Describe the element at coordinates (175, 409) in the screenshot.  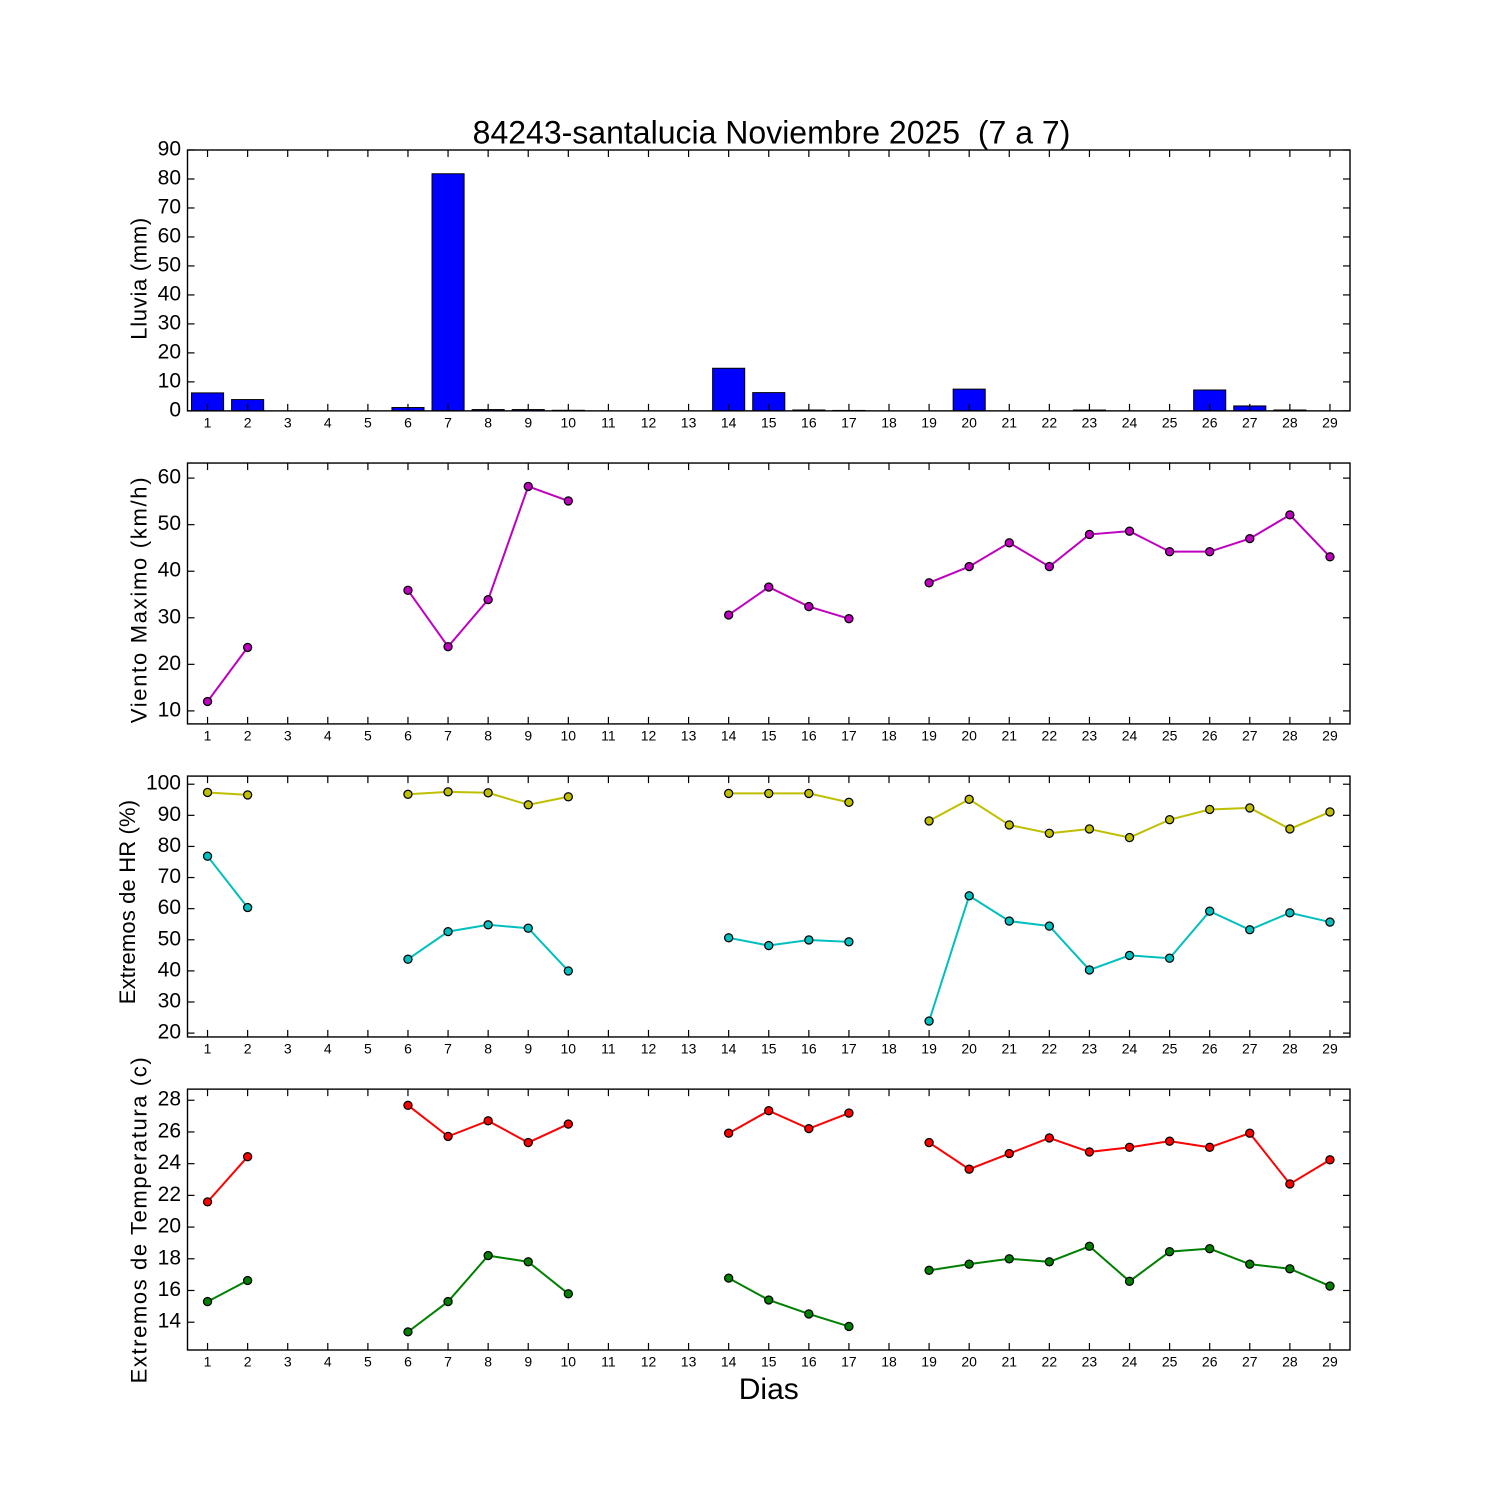
I see `svg-text: 0` at that location.